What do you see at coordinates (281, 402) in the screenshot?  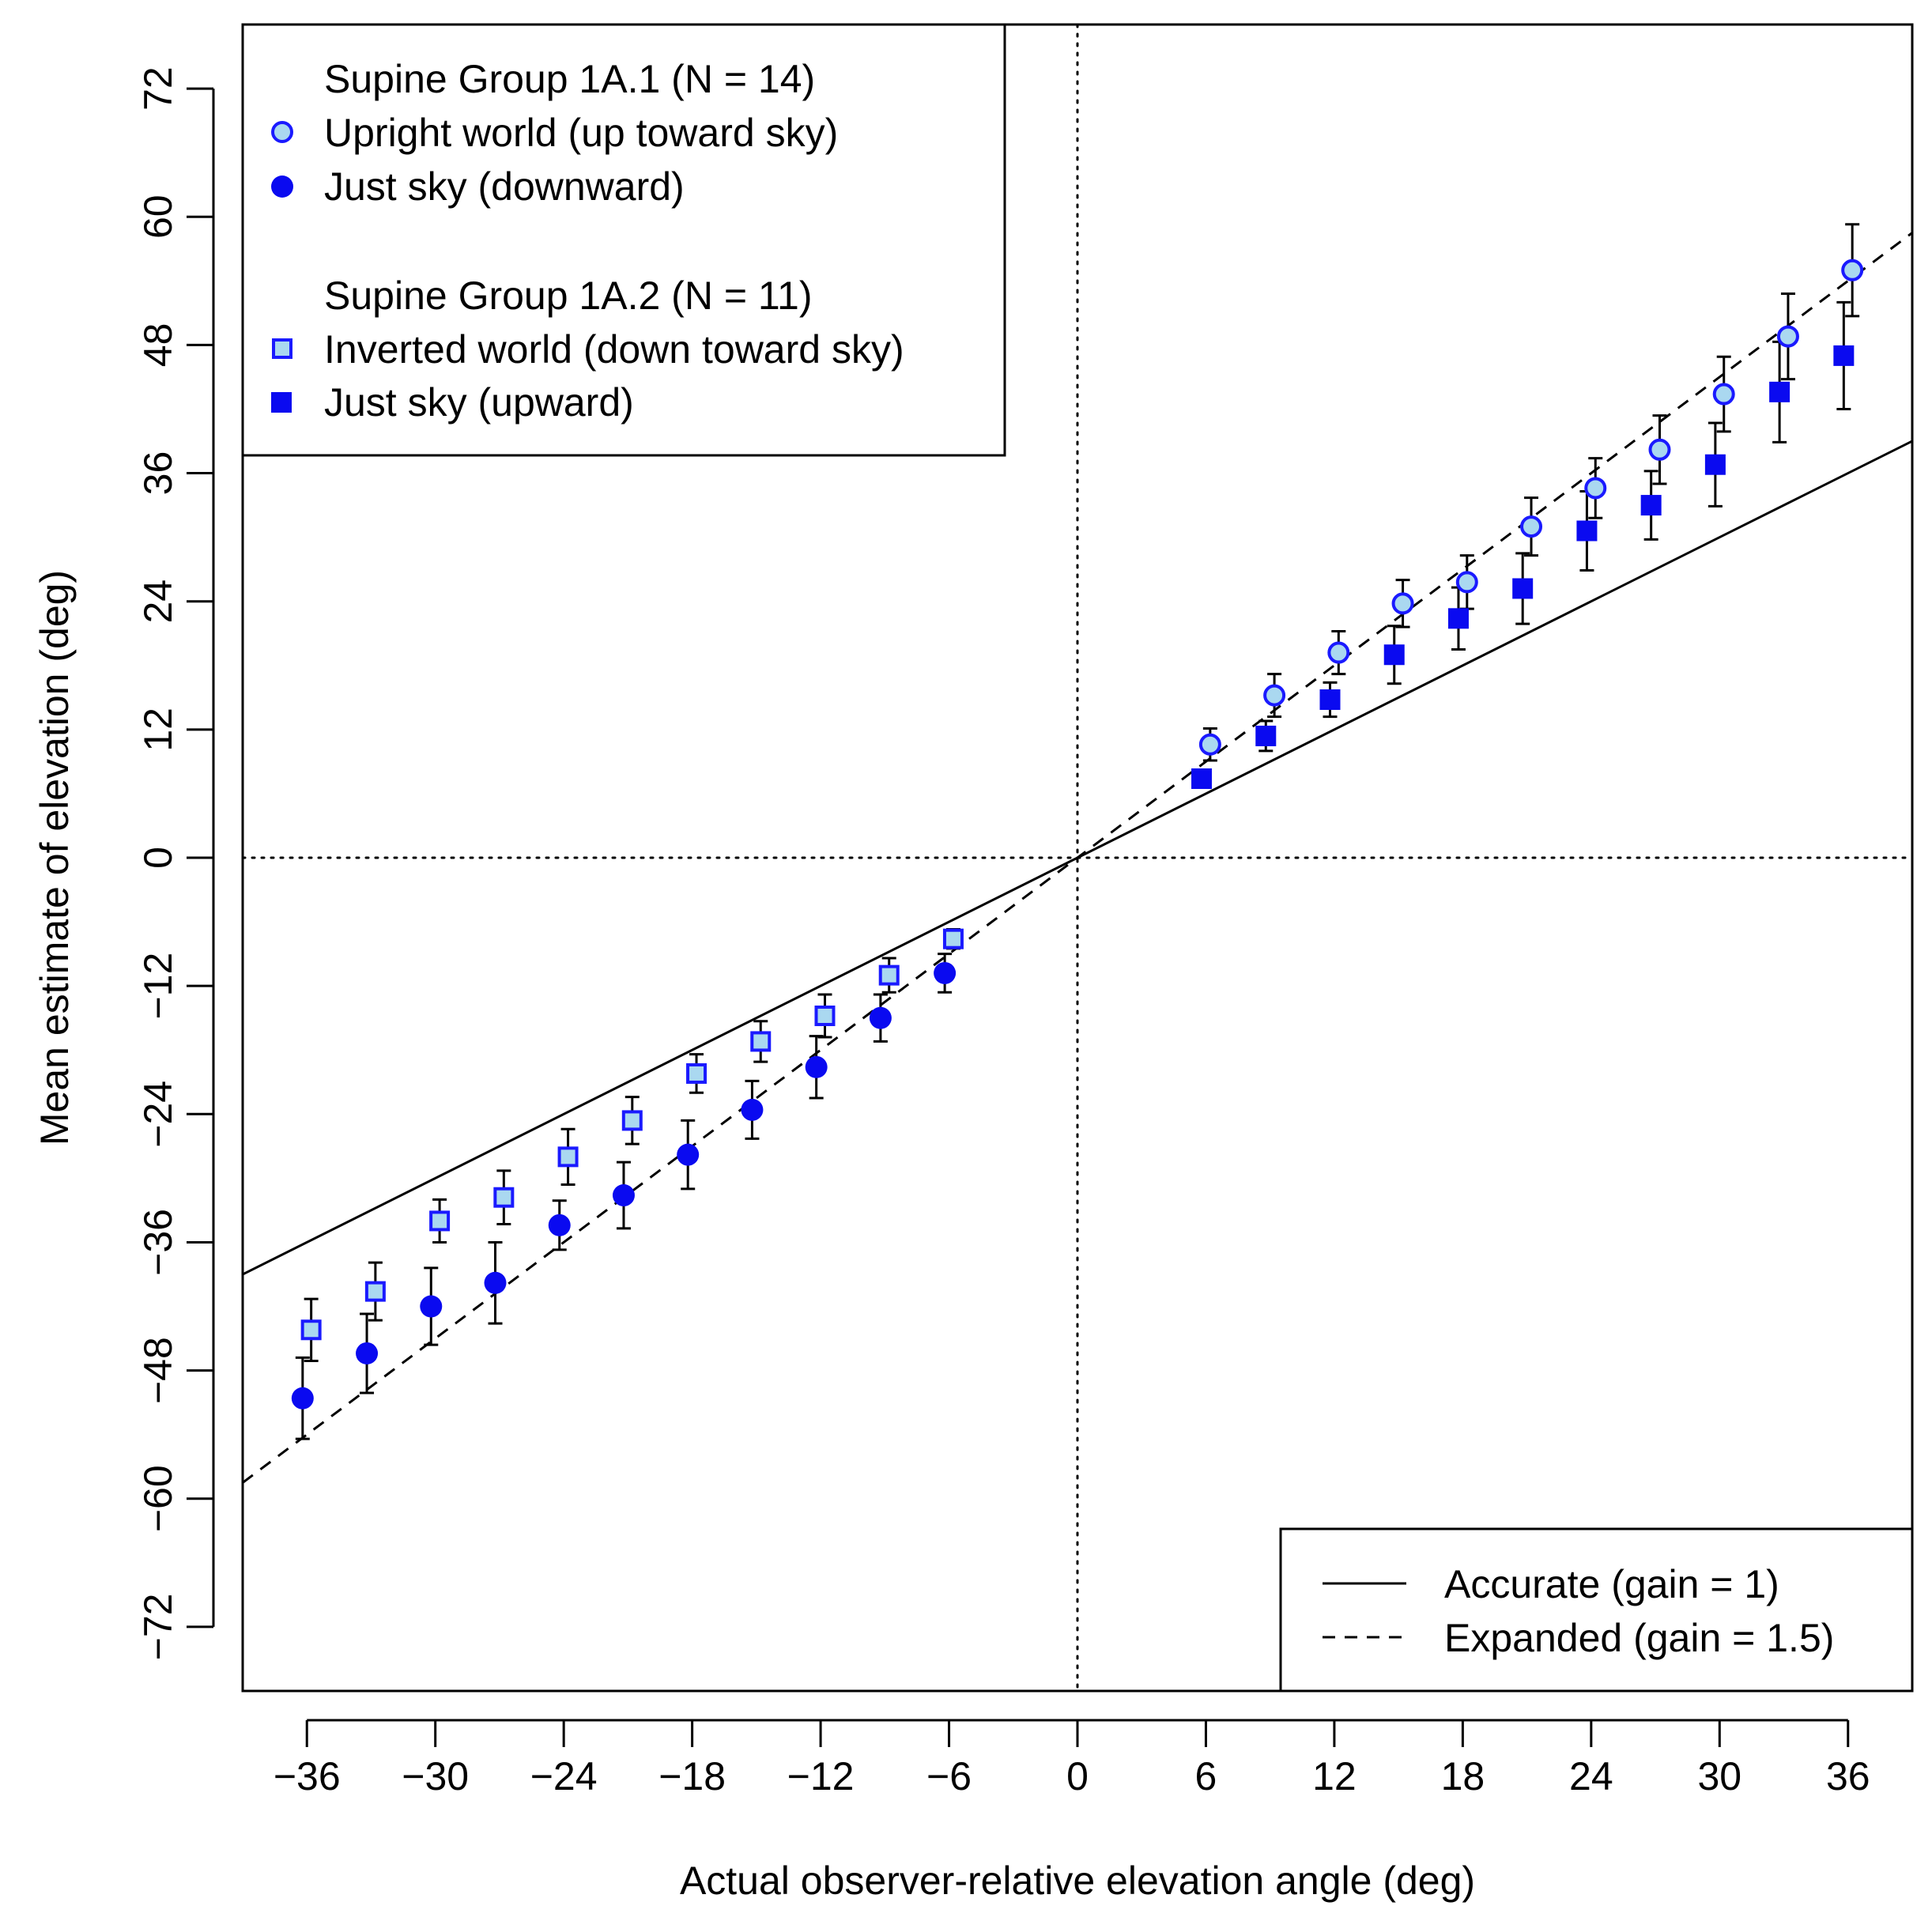 I see `legend-just-sky-upward-marker` at bounding box center [281, 402].